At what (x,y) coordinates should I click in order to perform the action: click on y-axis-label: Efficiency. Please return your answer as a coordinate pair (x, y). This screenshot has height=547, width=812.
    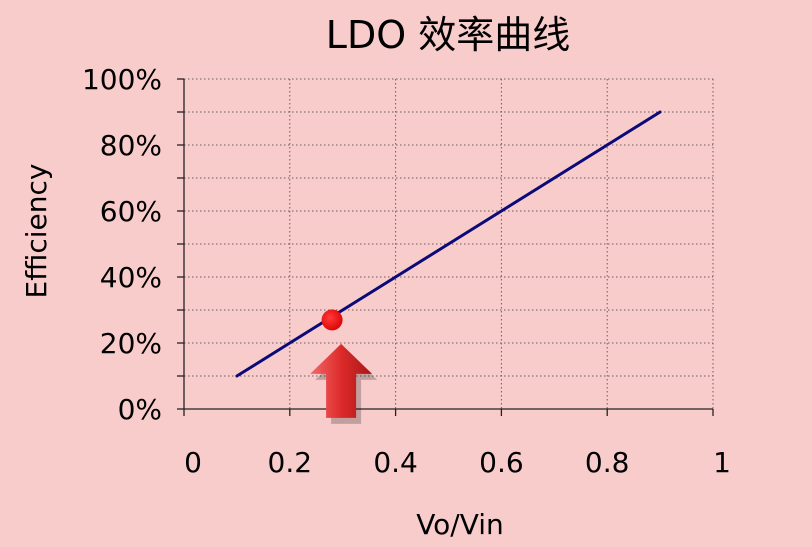
    Looking at the image, I should click on (36, 231).